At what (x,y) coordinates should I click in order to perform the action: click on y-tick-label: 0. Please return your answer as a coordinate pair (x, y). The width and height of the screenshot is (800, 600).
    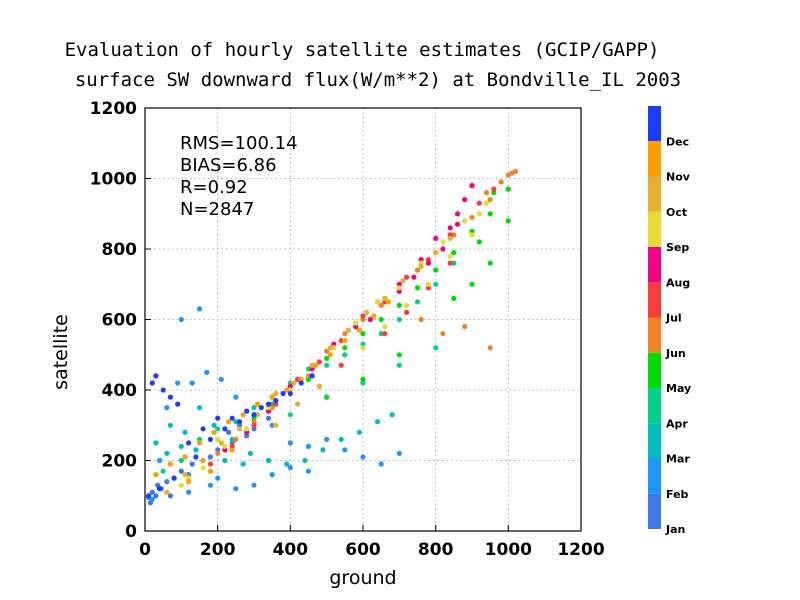
    Looking at the image, I should click on (131, 532).